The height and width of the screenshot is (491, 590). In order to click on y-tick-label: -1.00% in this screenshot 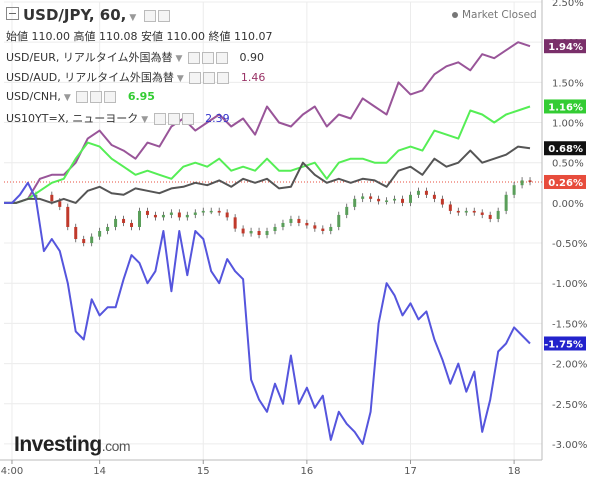, I will do `click(569, 284)`.